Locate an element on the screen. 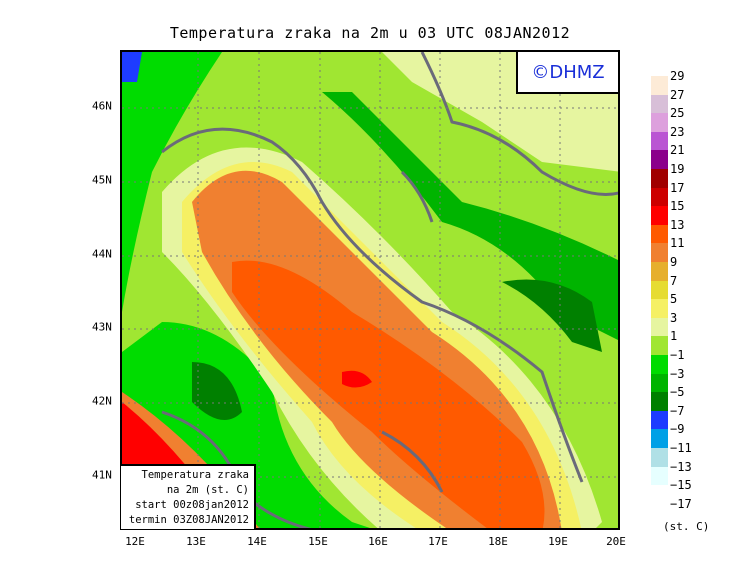  legend-label: −15 is located at coordinates (681, 485).